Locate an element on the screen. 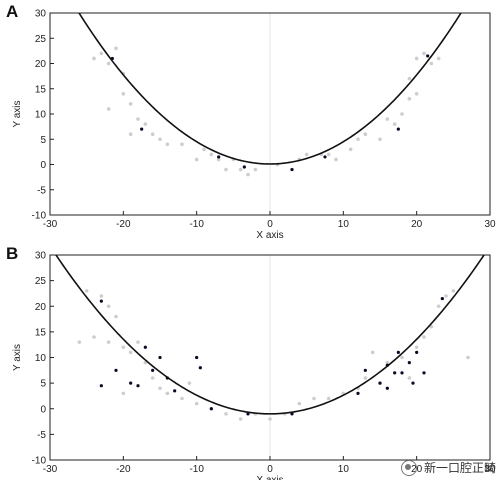 The width and height of the screenshot is (500, 480). y-tick-label: 20 is located at coordinates (41, 307).